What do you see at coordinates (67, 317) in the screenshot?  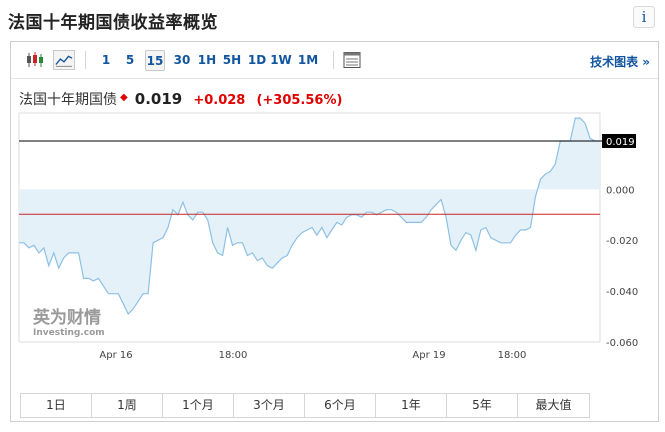 I see `watermark-logo-cn: 英为财情` at bounding box center [67, 317].